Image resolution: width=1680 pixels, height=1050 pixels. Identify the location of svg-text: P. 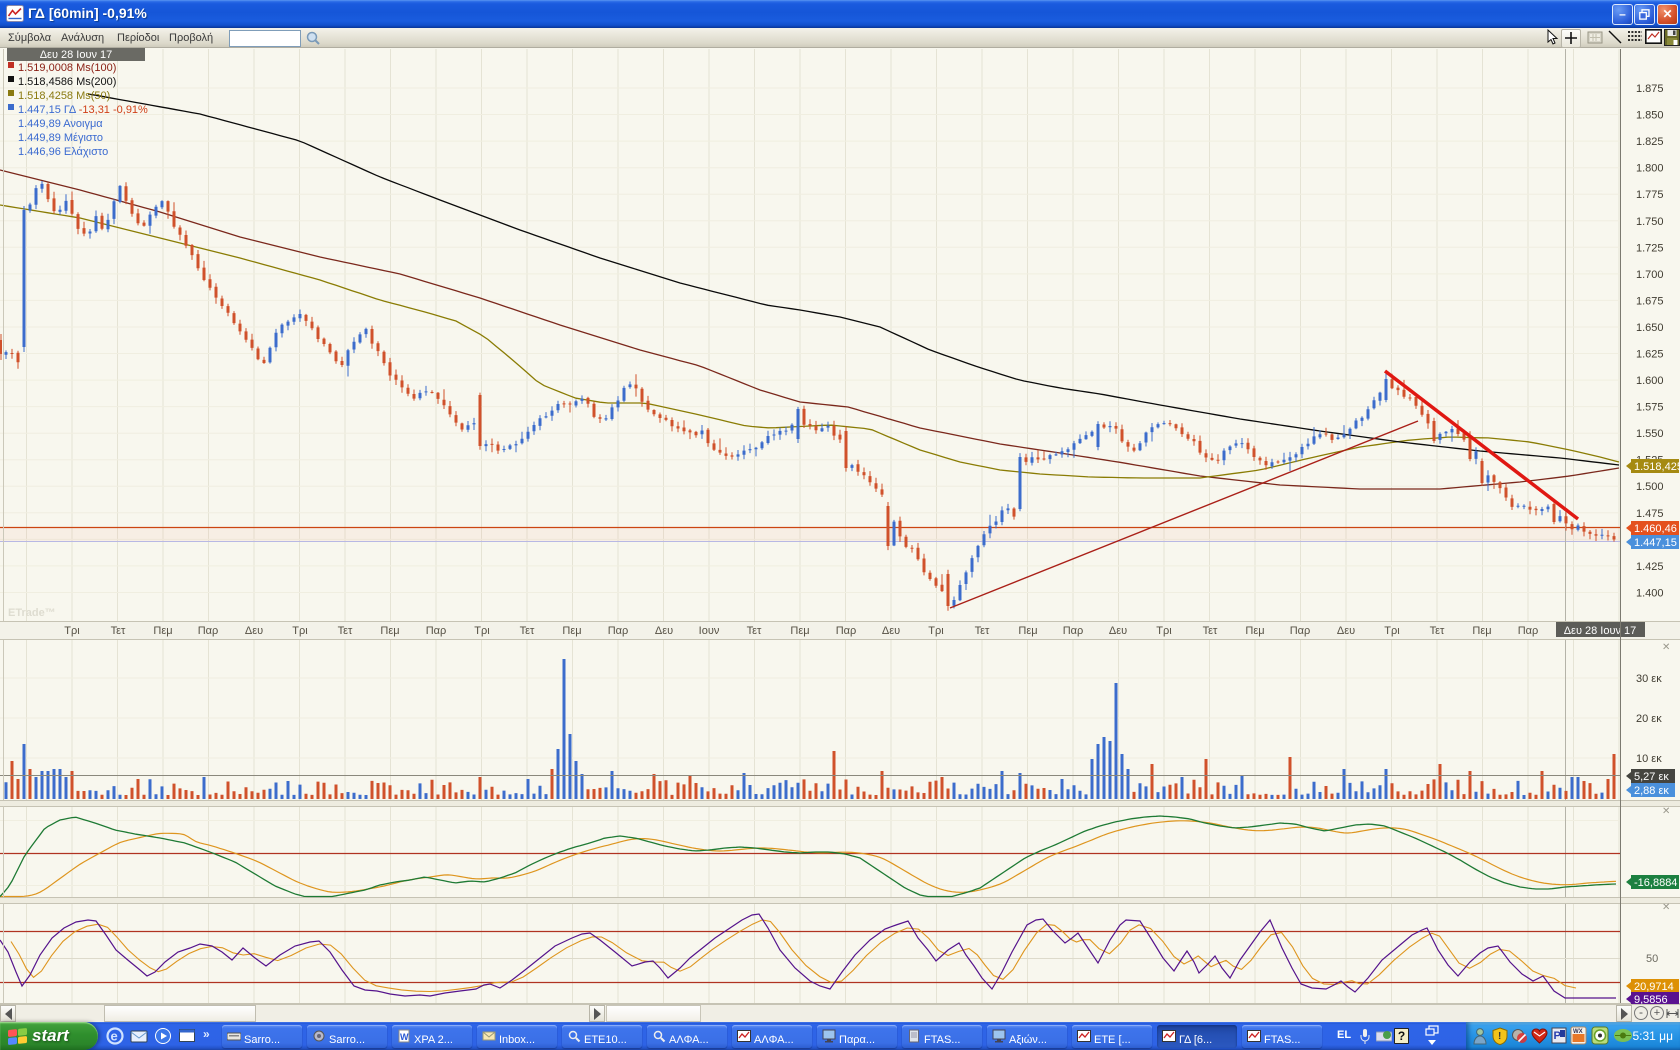
(1557, 1036).